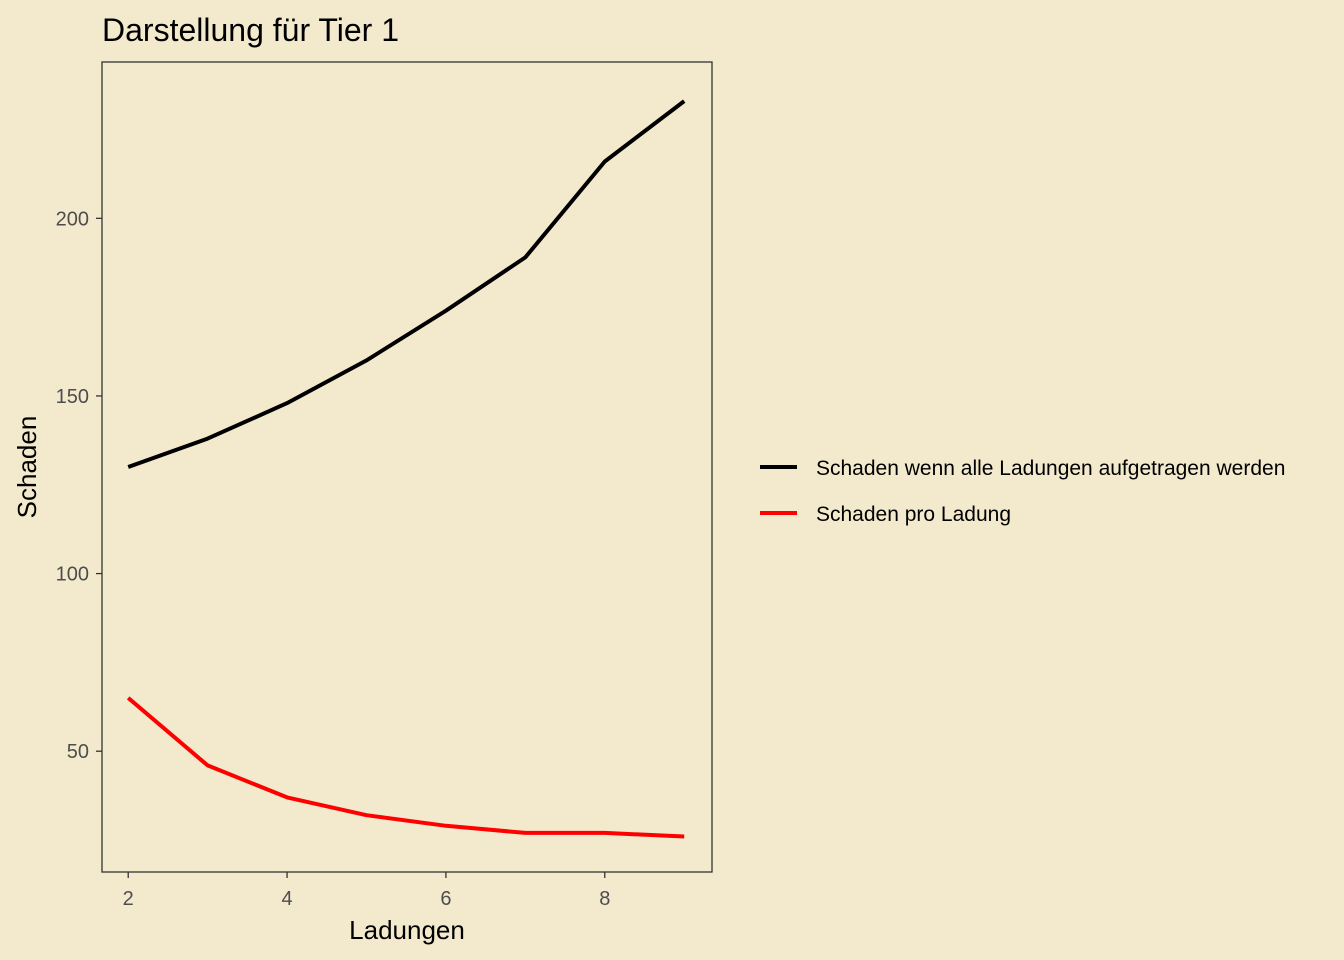 This screenshot has height=960, width=1344. What do you see at coordinates (128, 899) in the screenshot?
I see `x-tick-label: 2` at bounding box center [128, 899].